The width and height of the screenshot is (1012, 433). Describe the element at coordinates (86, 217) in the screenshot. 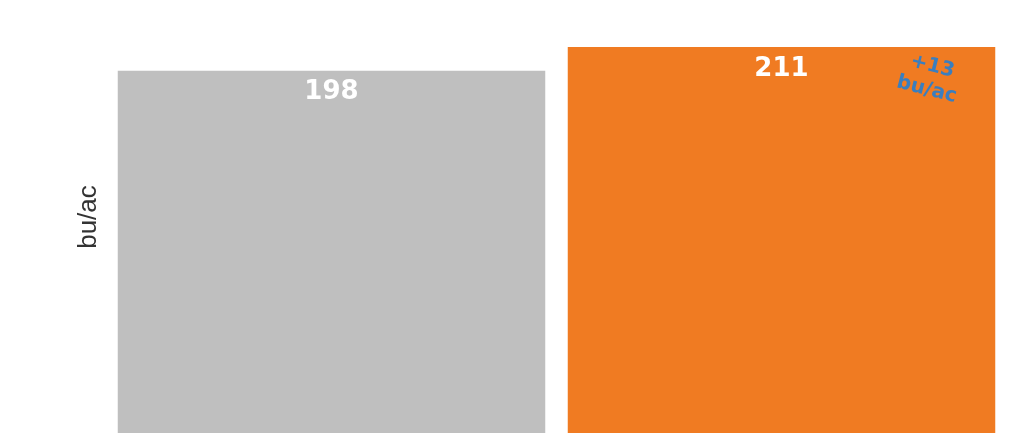

I see `y-axis-title: bu/ac` at that location.